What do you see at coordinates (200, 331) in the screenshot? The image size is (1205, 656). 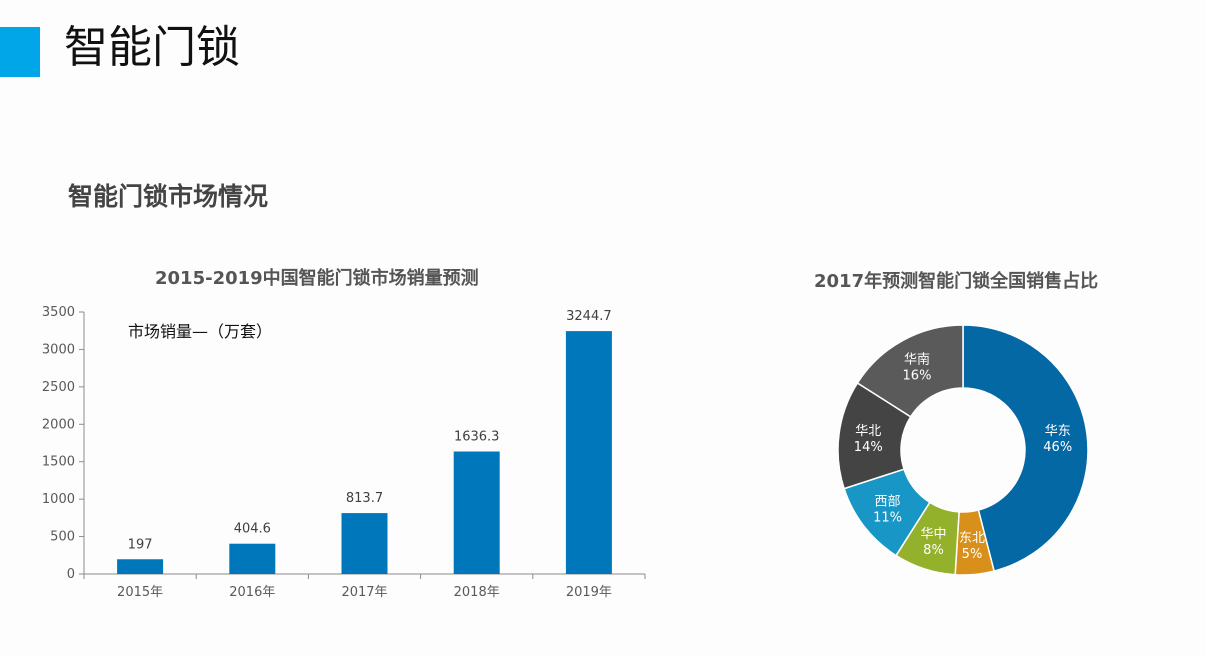 I see `series-label: 市场销量—（万套）` at bounding box center [200, 331].